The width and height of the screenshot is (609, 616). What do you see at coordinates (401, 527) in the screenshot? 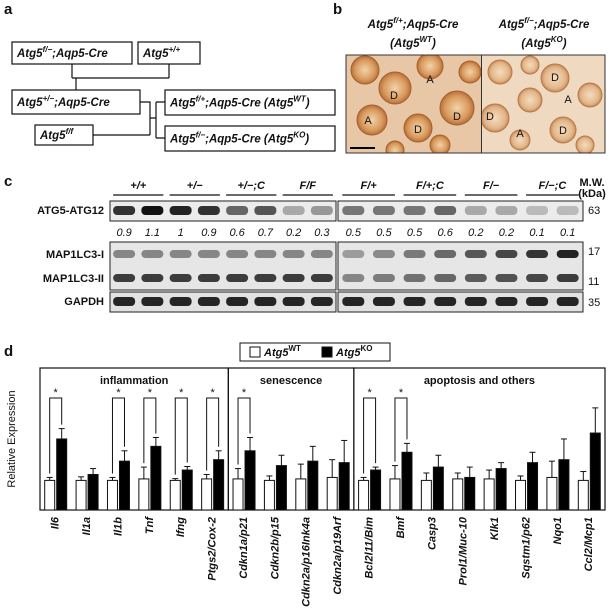
I see `x-tick-label: Bmf` at bounding box center [401, 527].